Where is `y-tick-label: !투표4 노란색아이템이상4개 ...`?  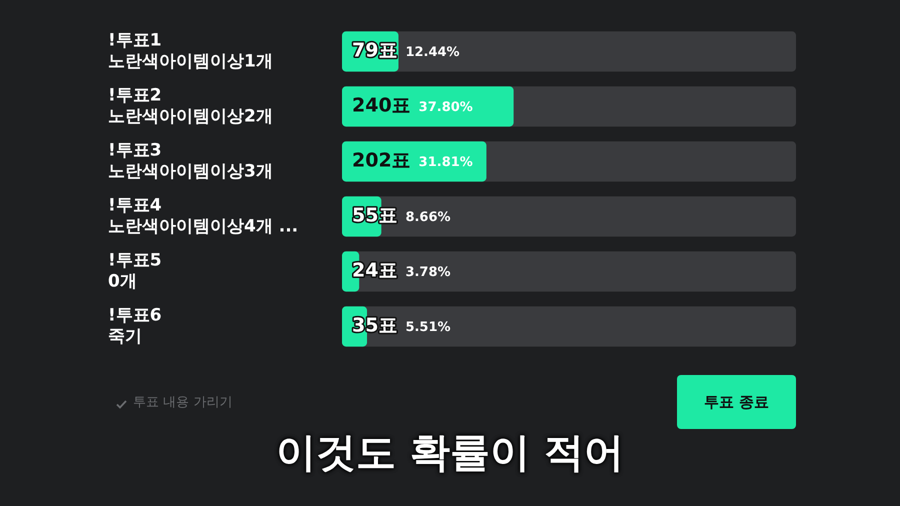
y-tick-label: !투표4 노란색아이템이상4개 ... is located at coordinates (203, 216).